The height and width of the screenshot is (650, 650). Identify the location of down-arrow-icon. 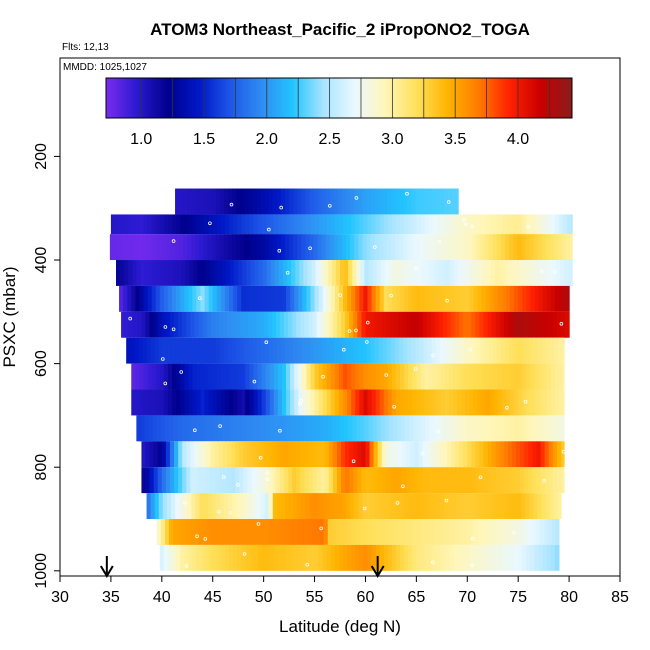
(377, 567).